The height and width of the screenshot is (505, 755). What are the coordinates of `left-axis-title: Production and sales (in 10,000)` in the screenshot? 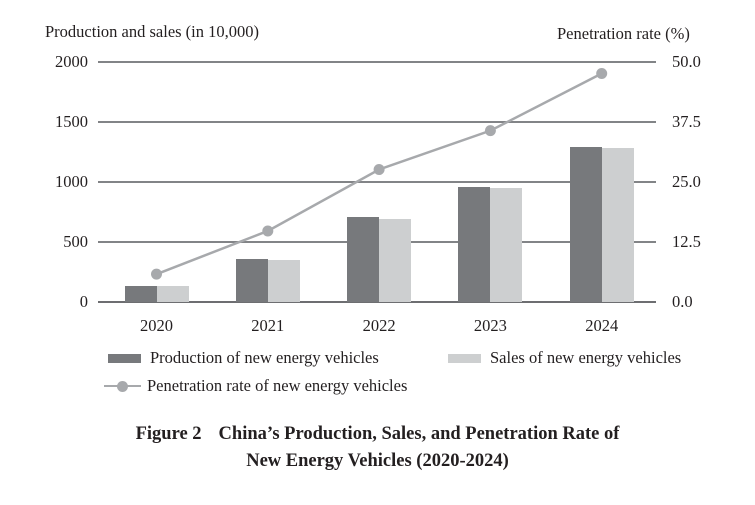 It's located at (152, 31).